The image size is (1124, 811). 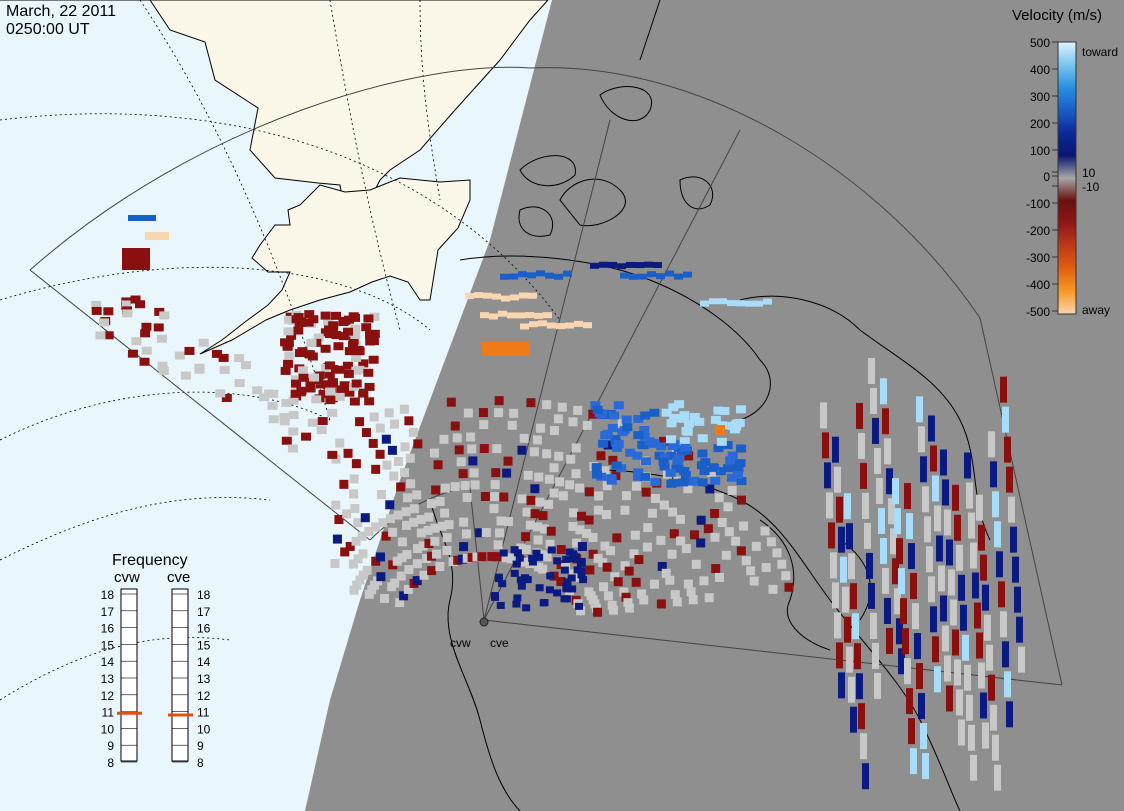 What do you see at coordinates (108, 679) in the screenshot?
I see `frequency-tick-label-left: 13` at bounding box center [108, 679].